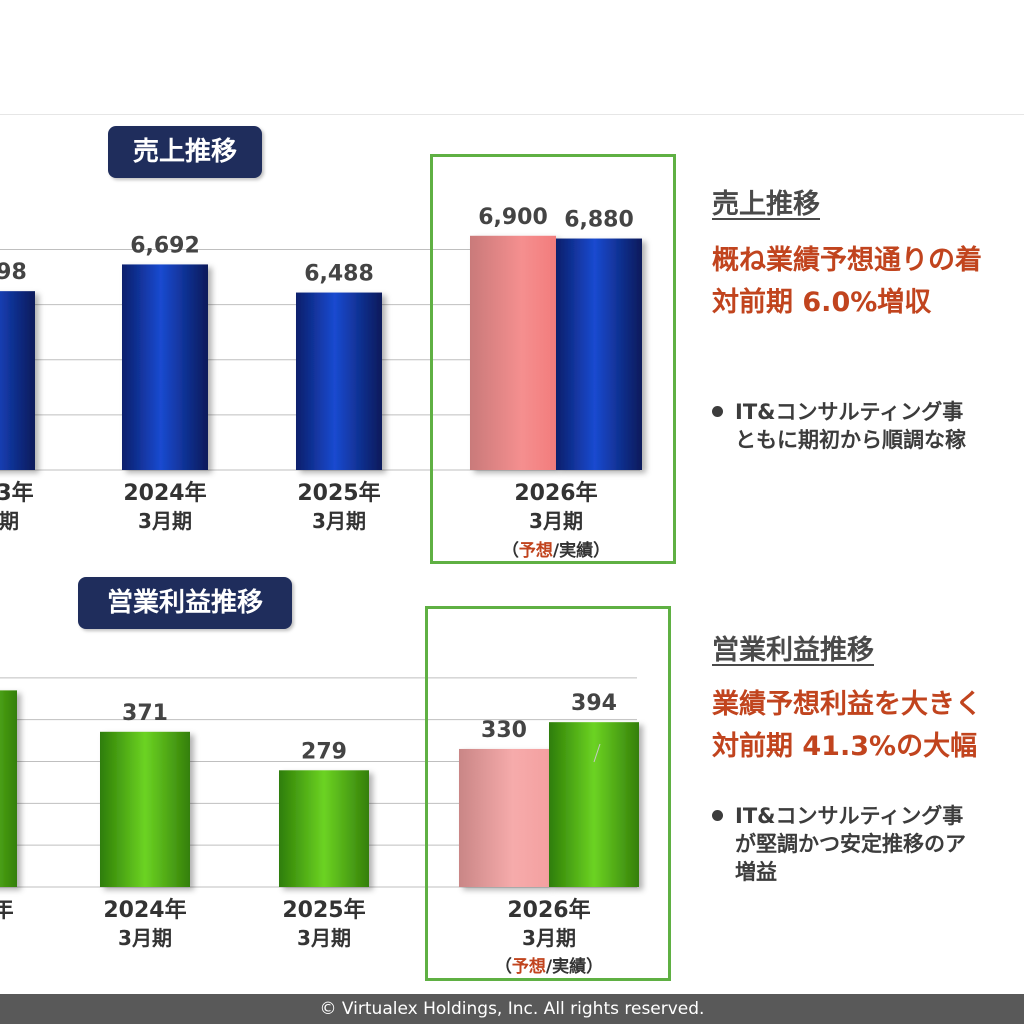 The height and width of the screenshot is (1024, 1024). I want to click on sales-summary: 売上推移, so click(766, 201).